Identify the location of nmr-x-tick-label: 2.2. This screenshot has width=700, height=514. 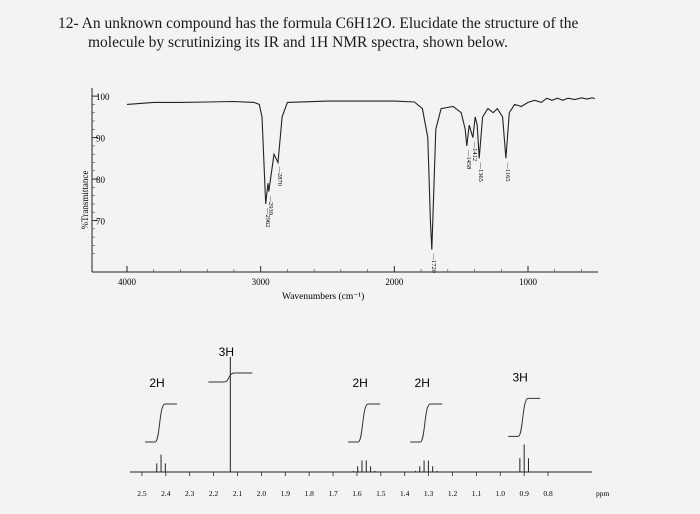
(214, 493).